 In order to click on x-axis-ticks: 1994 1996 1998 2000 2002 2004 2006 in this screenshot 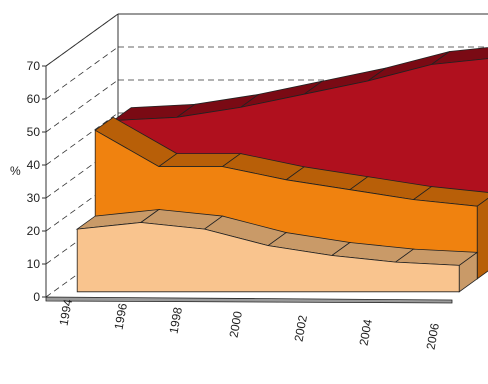, I will do `click(249, 324)`.